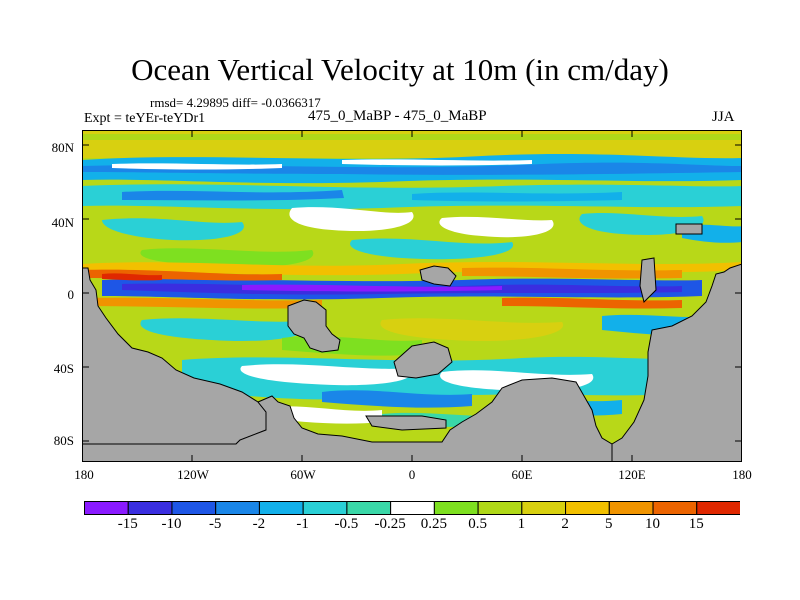 The image size is (800, 600). Describe the element at coordinates (62, 222) in the screenshot. I see `lat-label-40n: 40N` at that location.